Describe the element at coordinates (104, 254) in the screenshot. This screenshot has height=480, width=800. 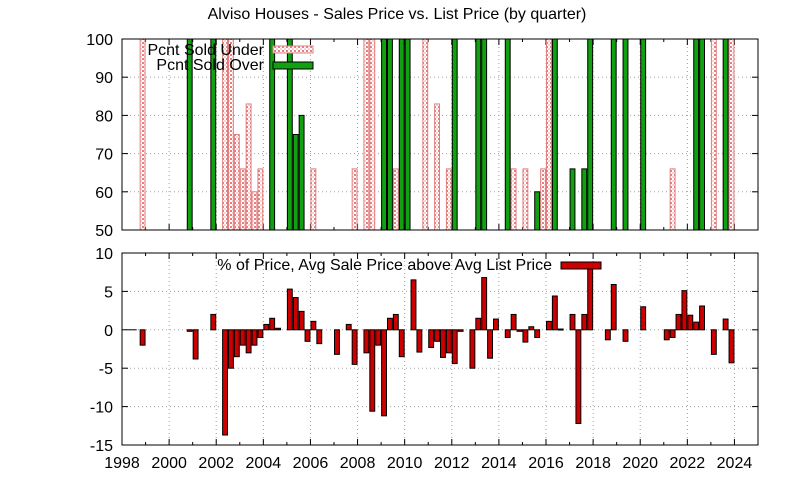
I see `y-tick-label: 10` at that location.